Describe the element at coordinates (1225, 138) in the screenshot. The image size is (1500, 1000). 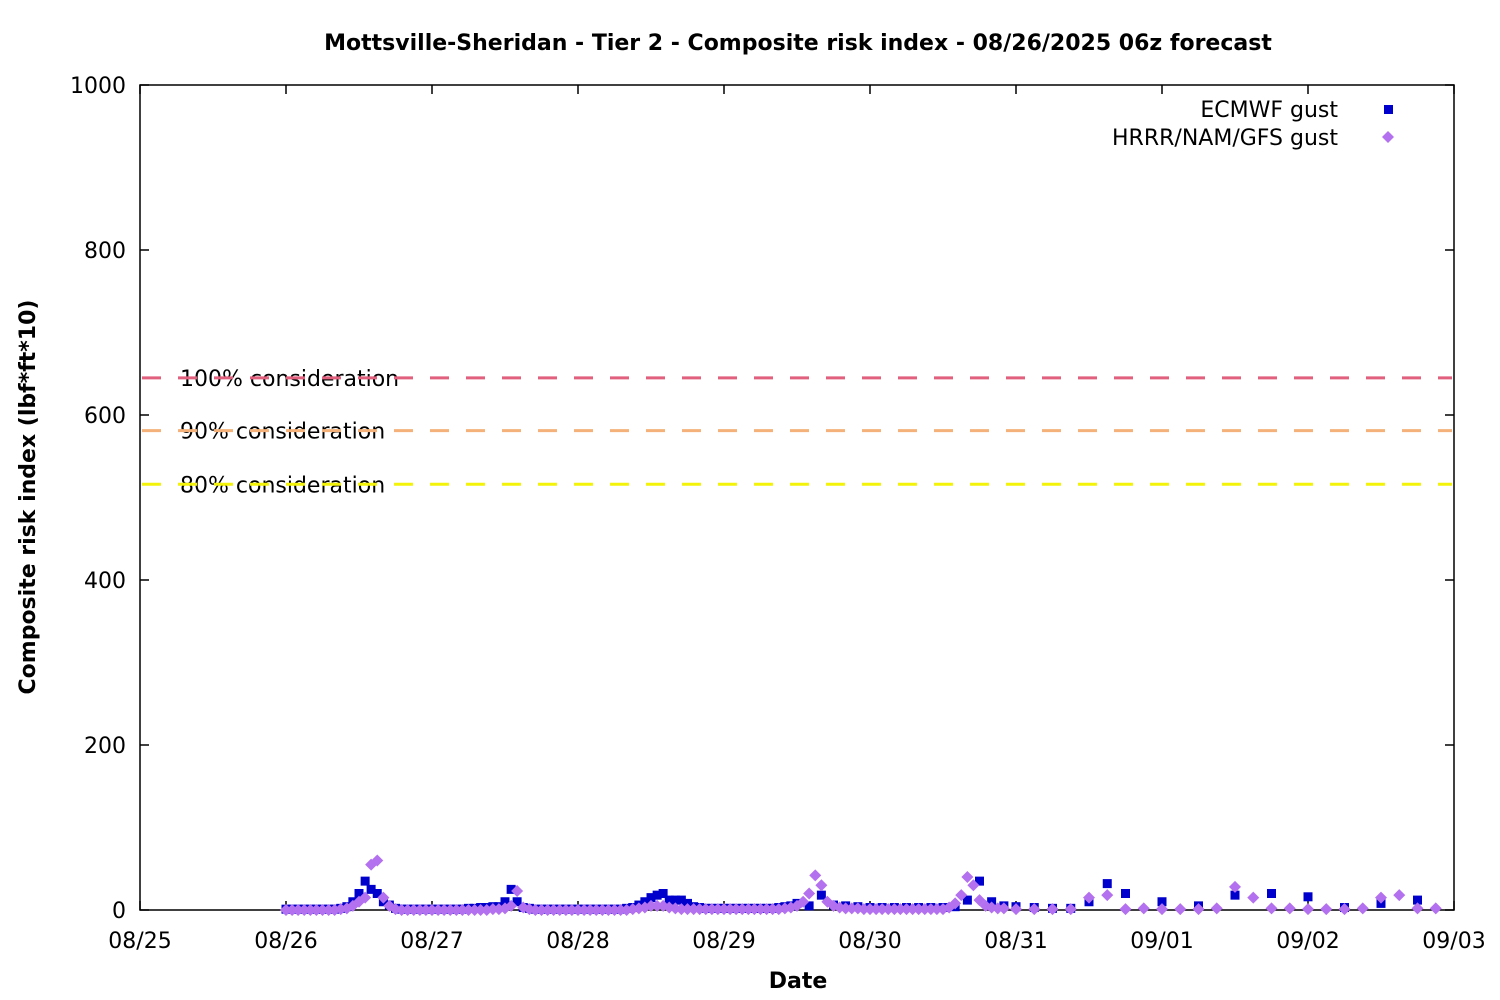
I see `legend-label-hrrr: HRRR/NAM/GFS gust` at that location.